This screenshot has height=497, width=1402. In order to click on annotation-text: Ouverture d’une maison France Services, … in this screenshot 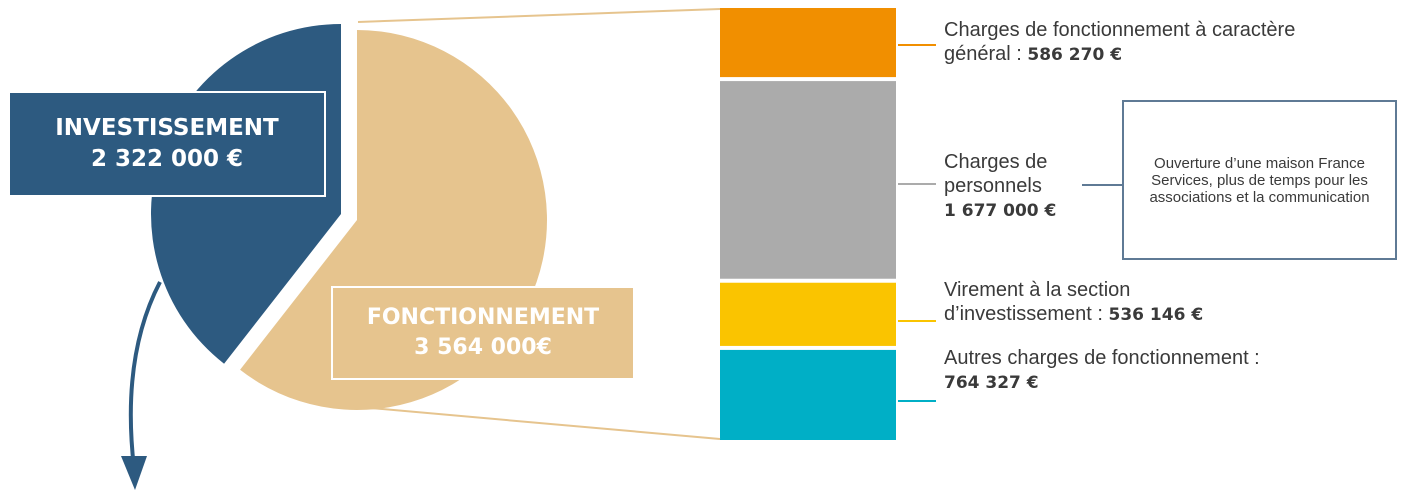, I will do `click(1259, 180)`.